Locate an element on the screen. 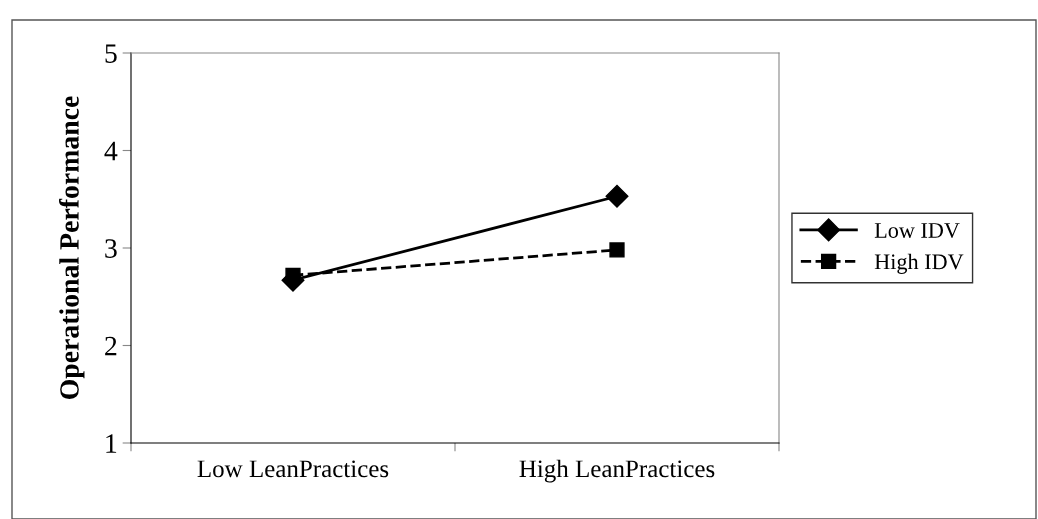  legend-label: High IDV is located at coordinates (919, 263).